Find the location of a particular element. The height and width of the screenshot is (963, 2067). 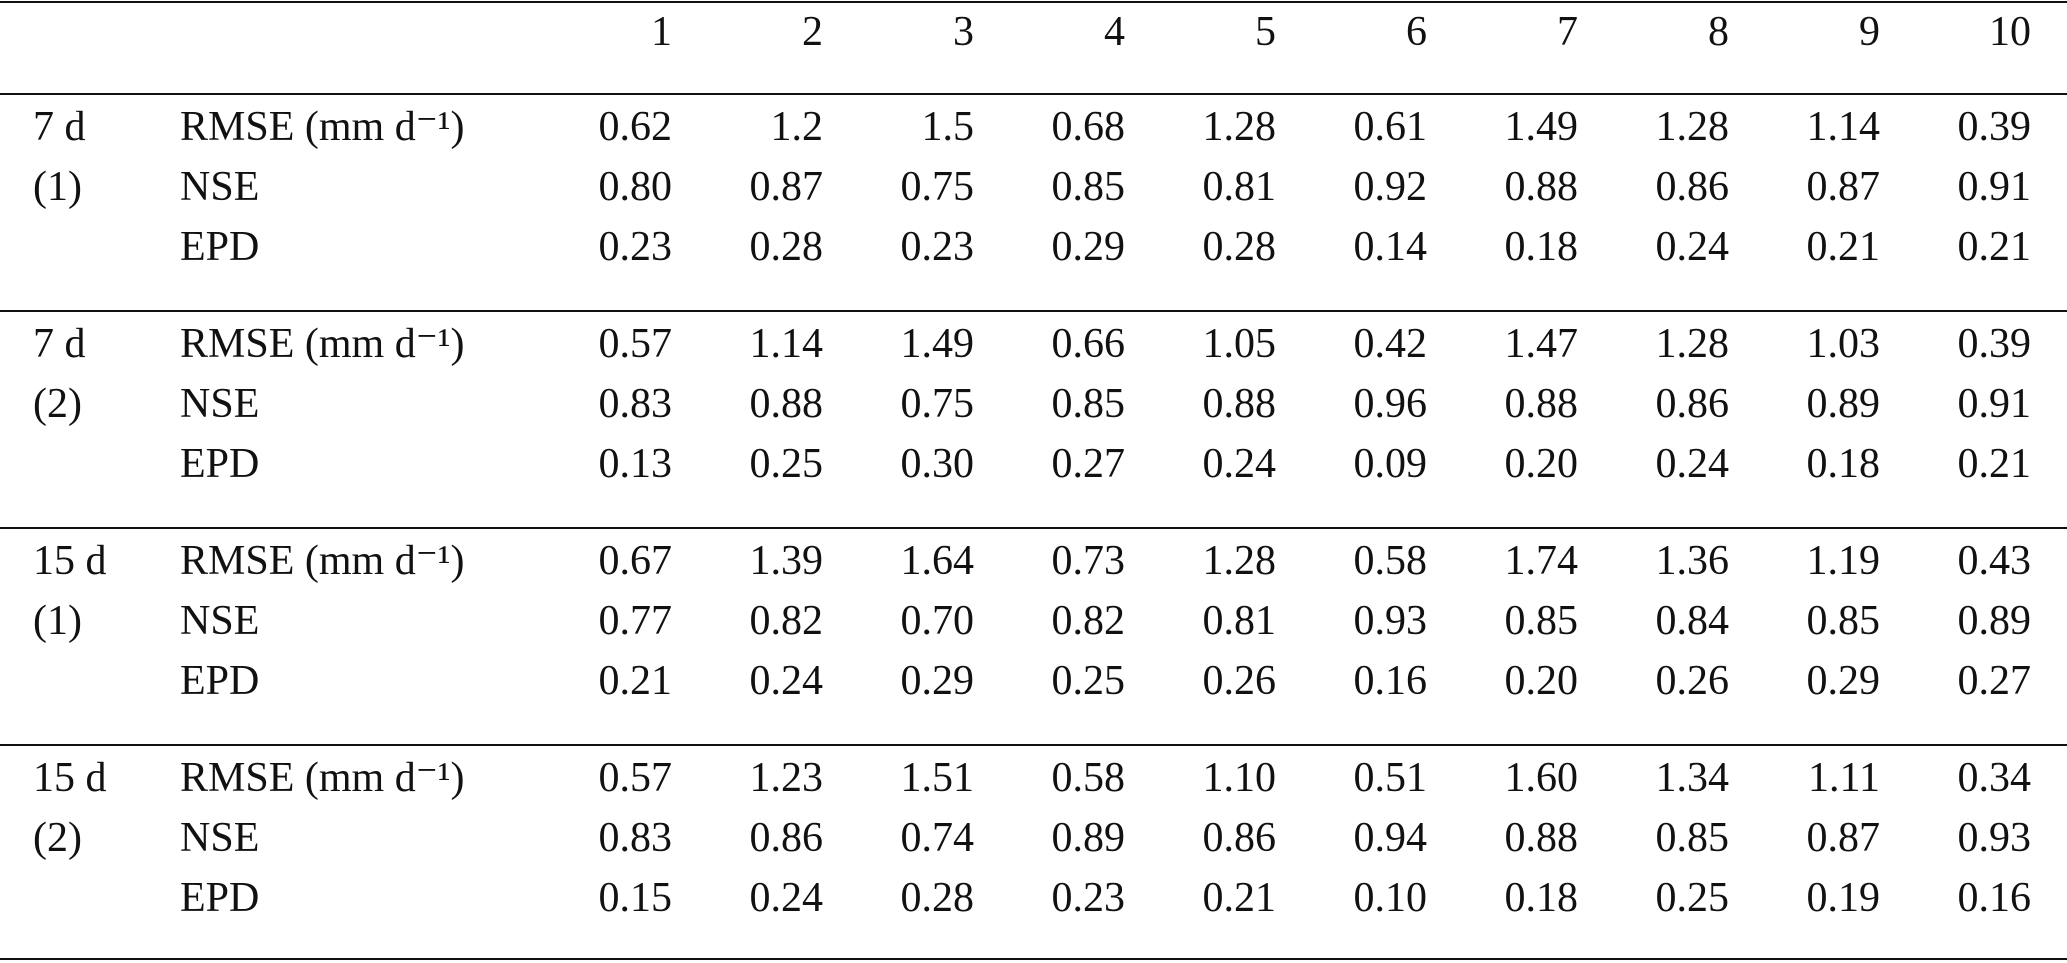

table-value: 0.66 is located at coordinates (1088, 344).